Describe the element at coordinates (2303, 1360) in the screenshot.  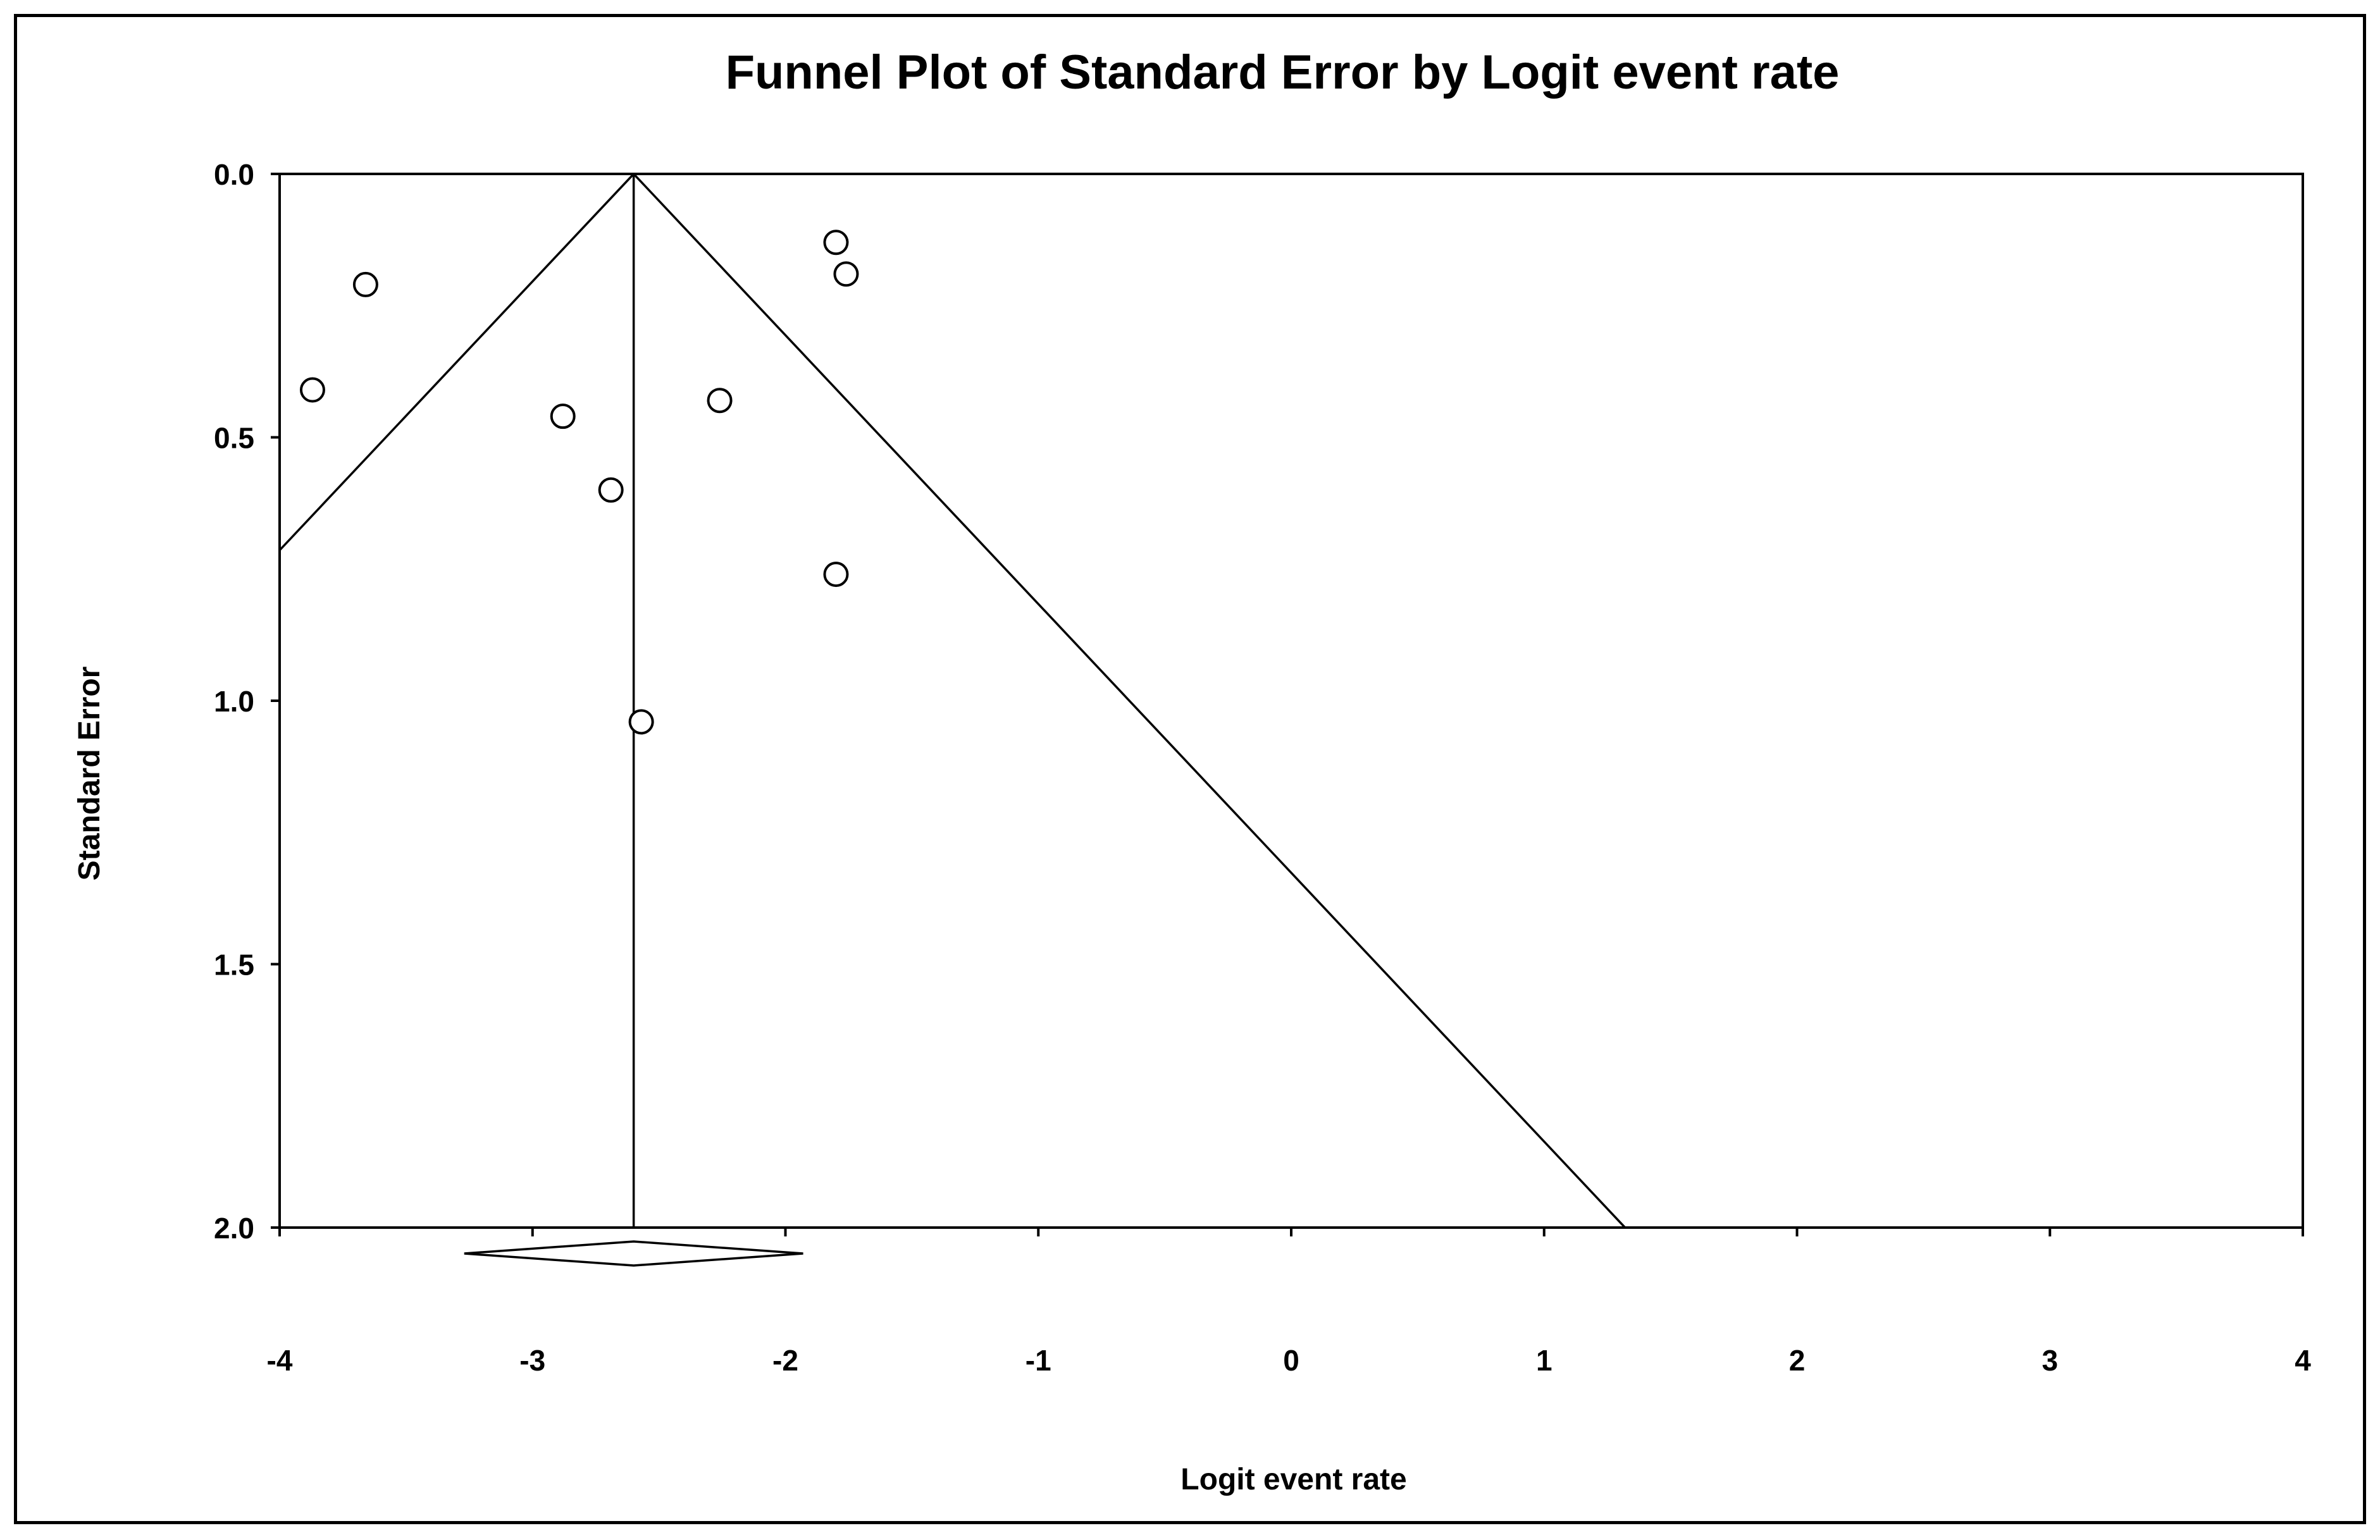
I see `x-tick-label: 4` at that location.